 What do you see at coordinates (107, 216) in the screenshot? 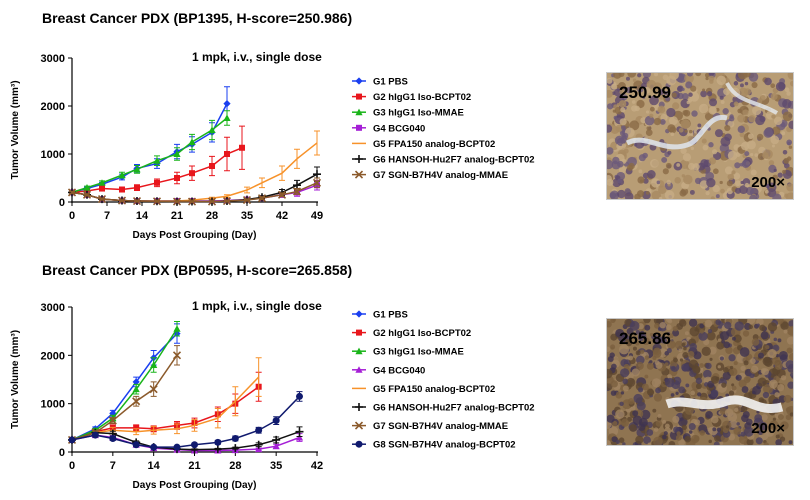
I see `x-tick-label: 7` at bounding box center [107, 216].